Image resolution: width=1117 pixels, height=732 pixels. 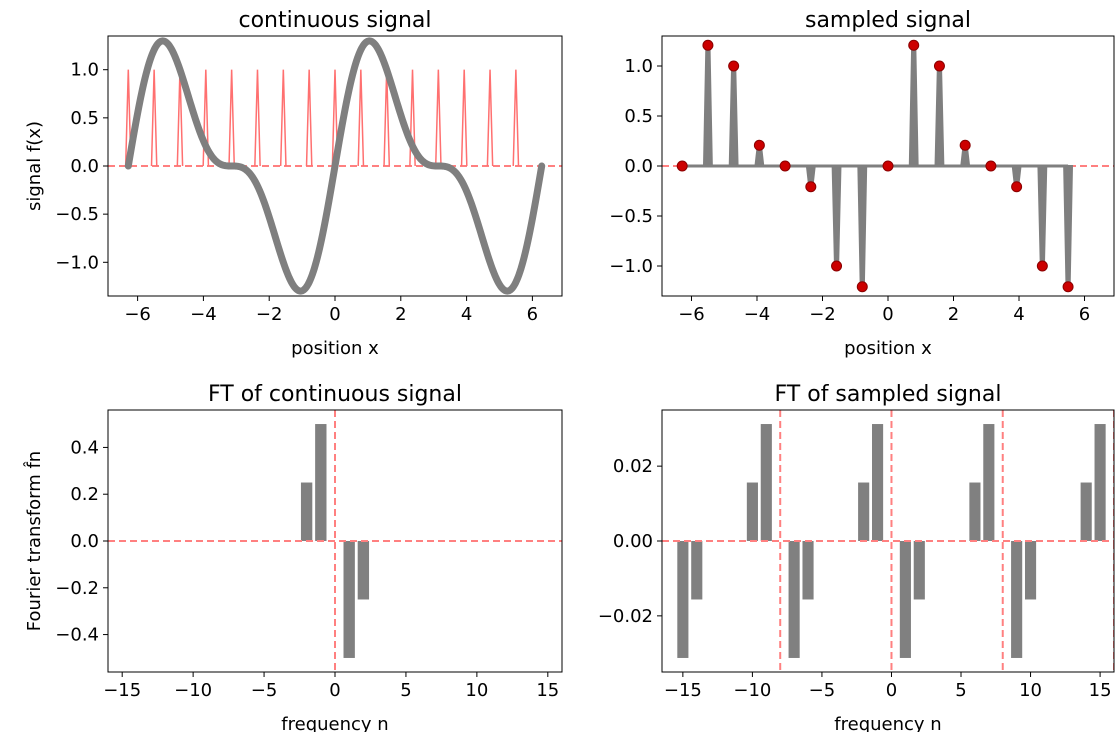 I want to click on y-tick-label: −0.5, so click(x=631, y=216).